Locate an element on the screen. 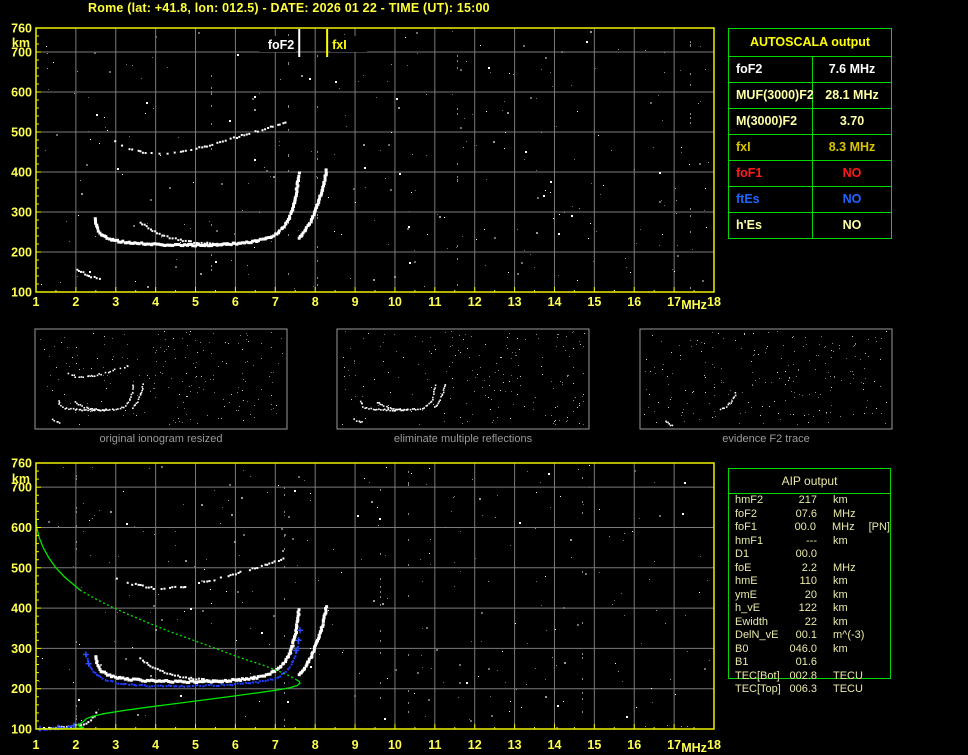 Image resolution: width=968 pixels, height=755 pixels. trace-x_rise is located at coordinates (312, 204).